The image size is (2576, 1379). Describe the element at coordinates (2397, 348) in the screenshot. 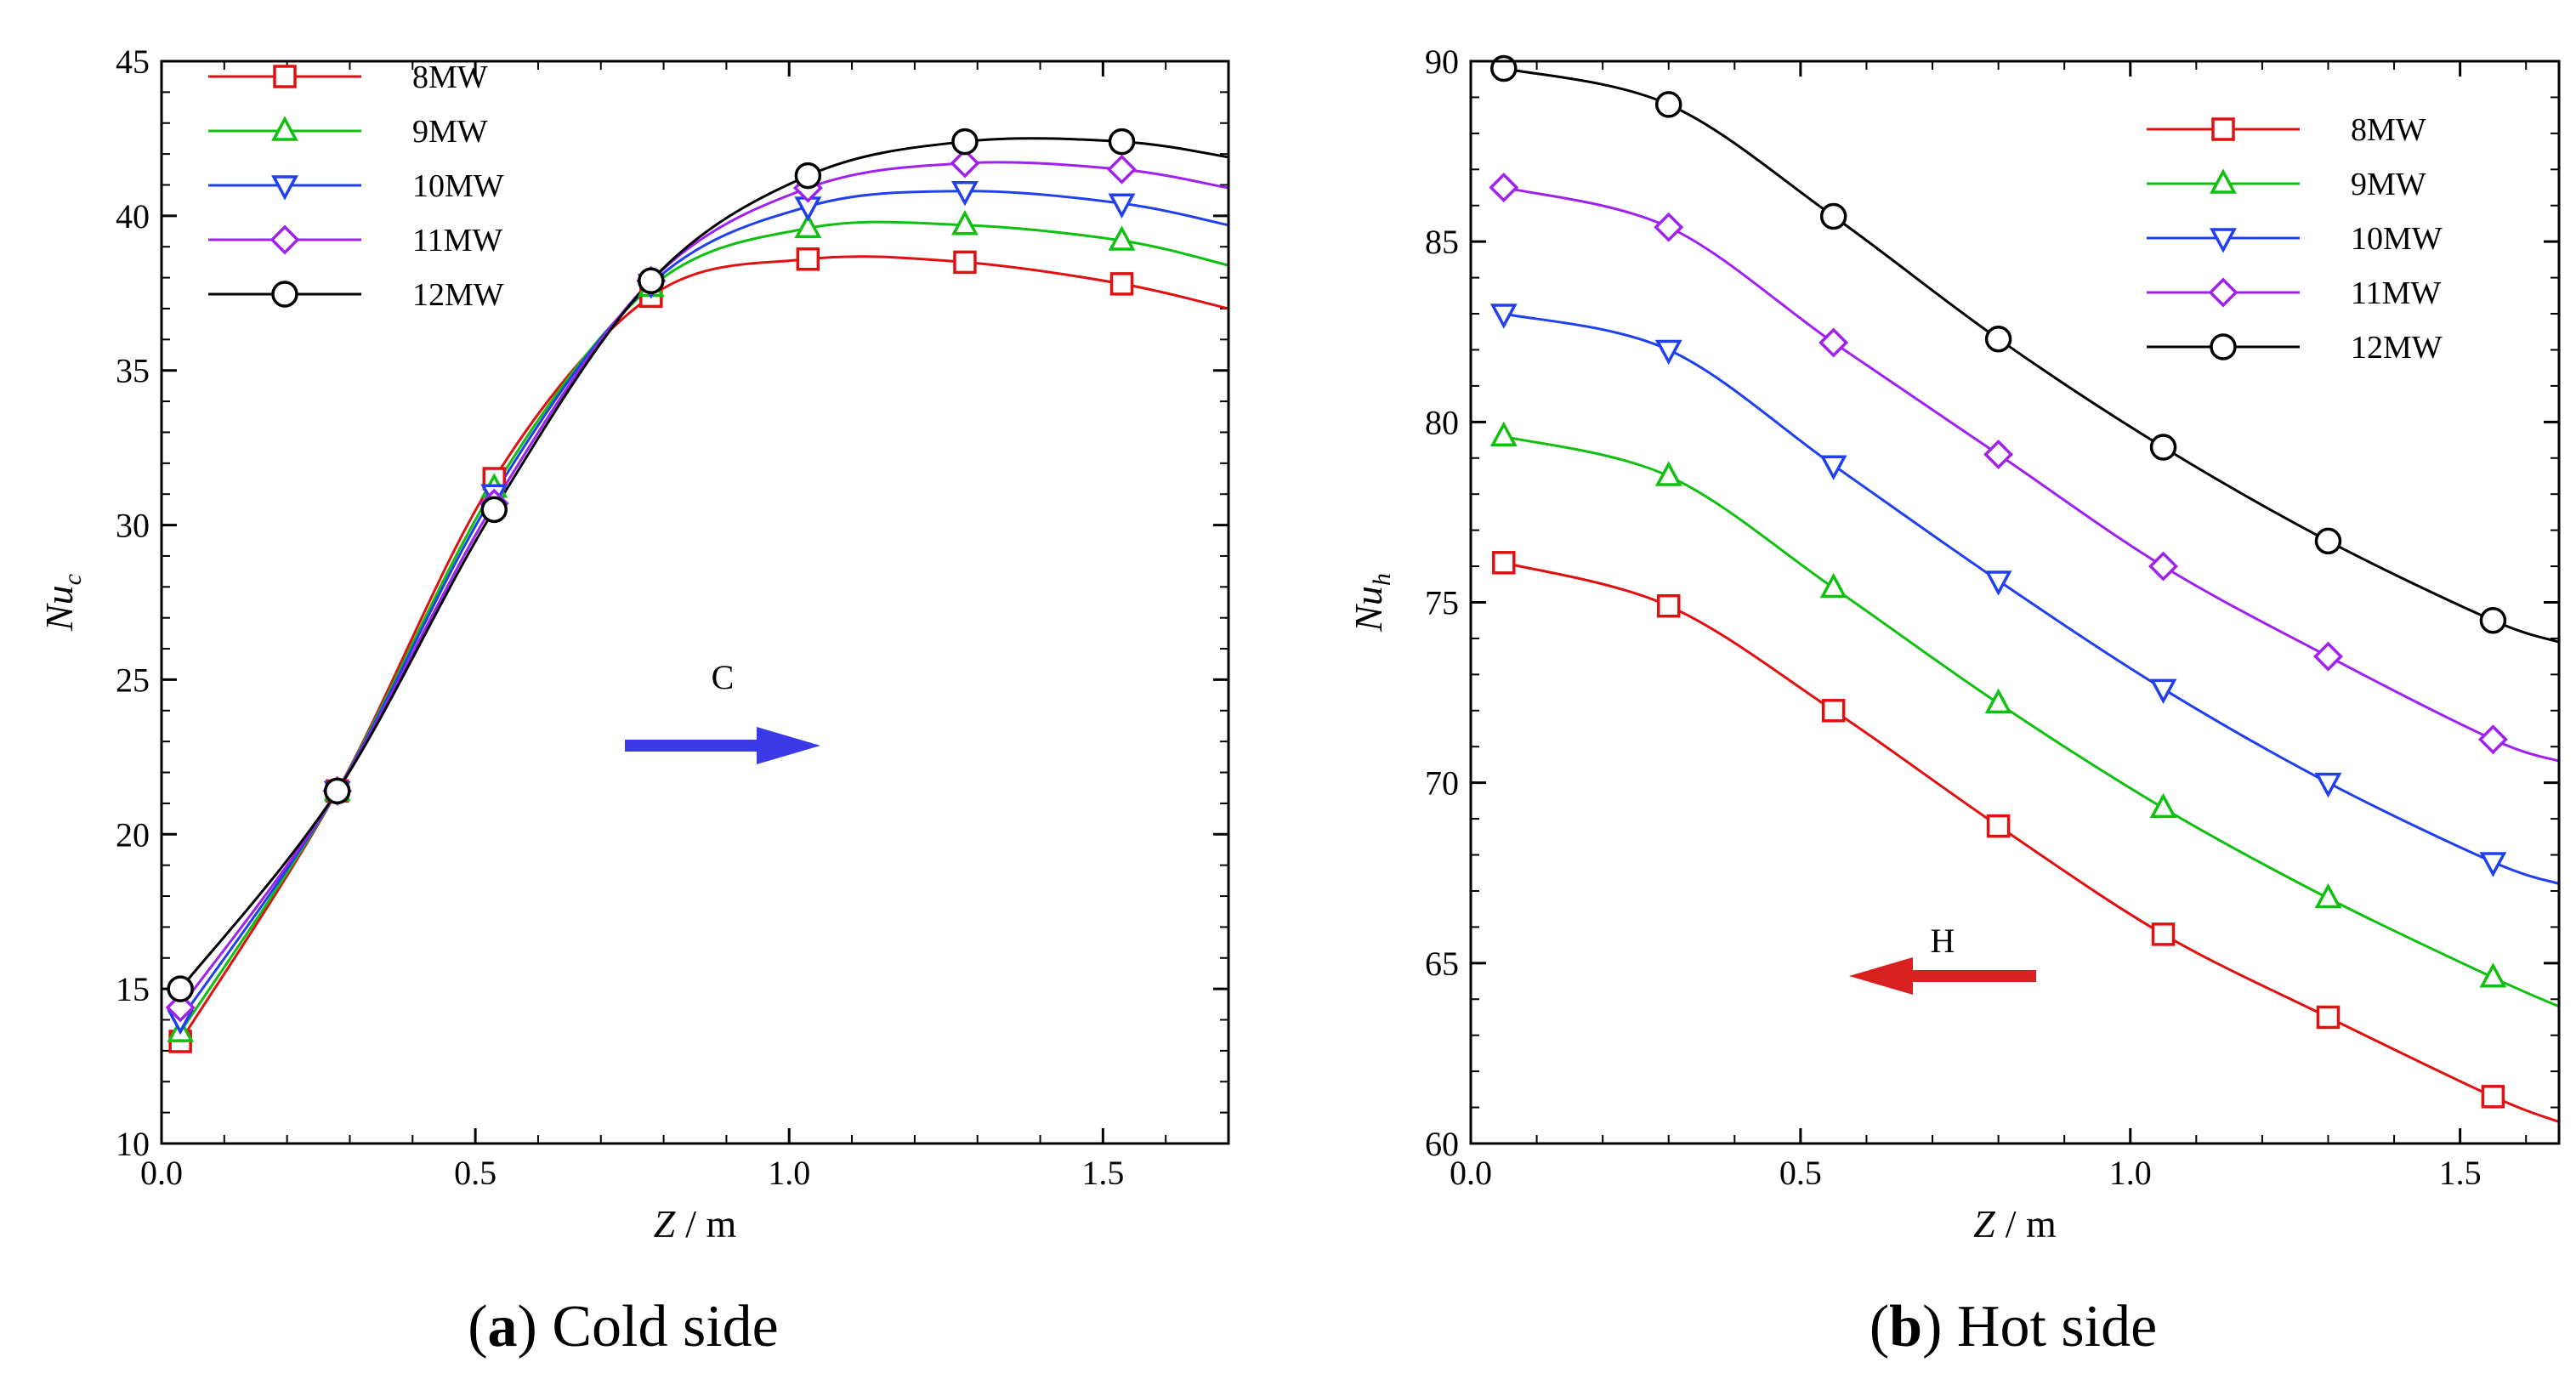

I see `legend-label: 12MW` at that location.